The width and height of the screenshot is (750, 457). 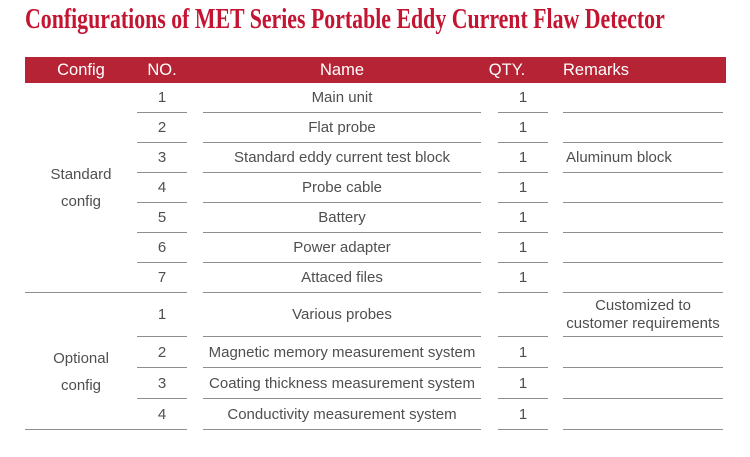 I want to click on cell-name: Main unit, so click(x=342, y=98).